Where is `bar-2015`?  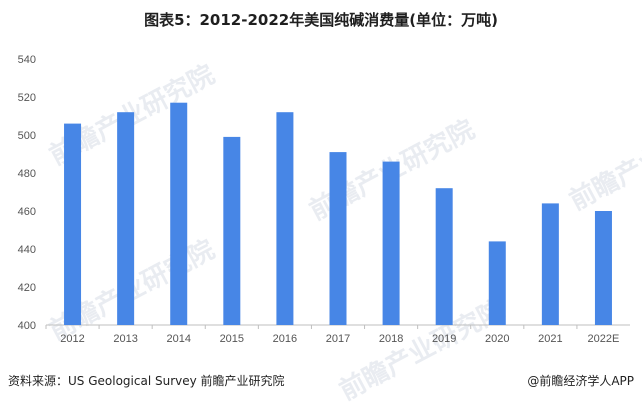 bar-2015 is located at coordinates (232, 230).